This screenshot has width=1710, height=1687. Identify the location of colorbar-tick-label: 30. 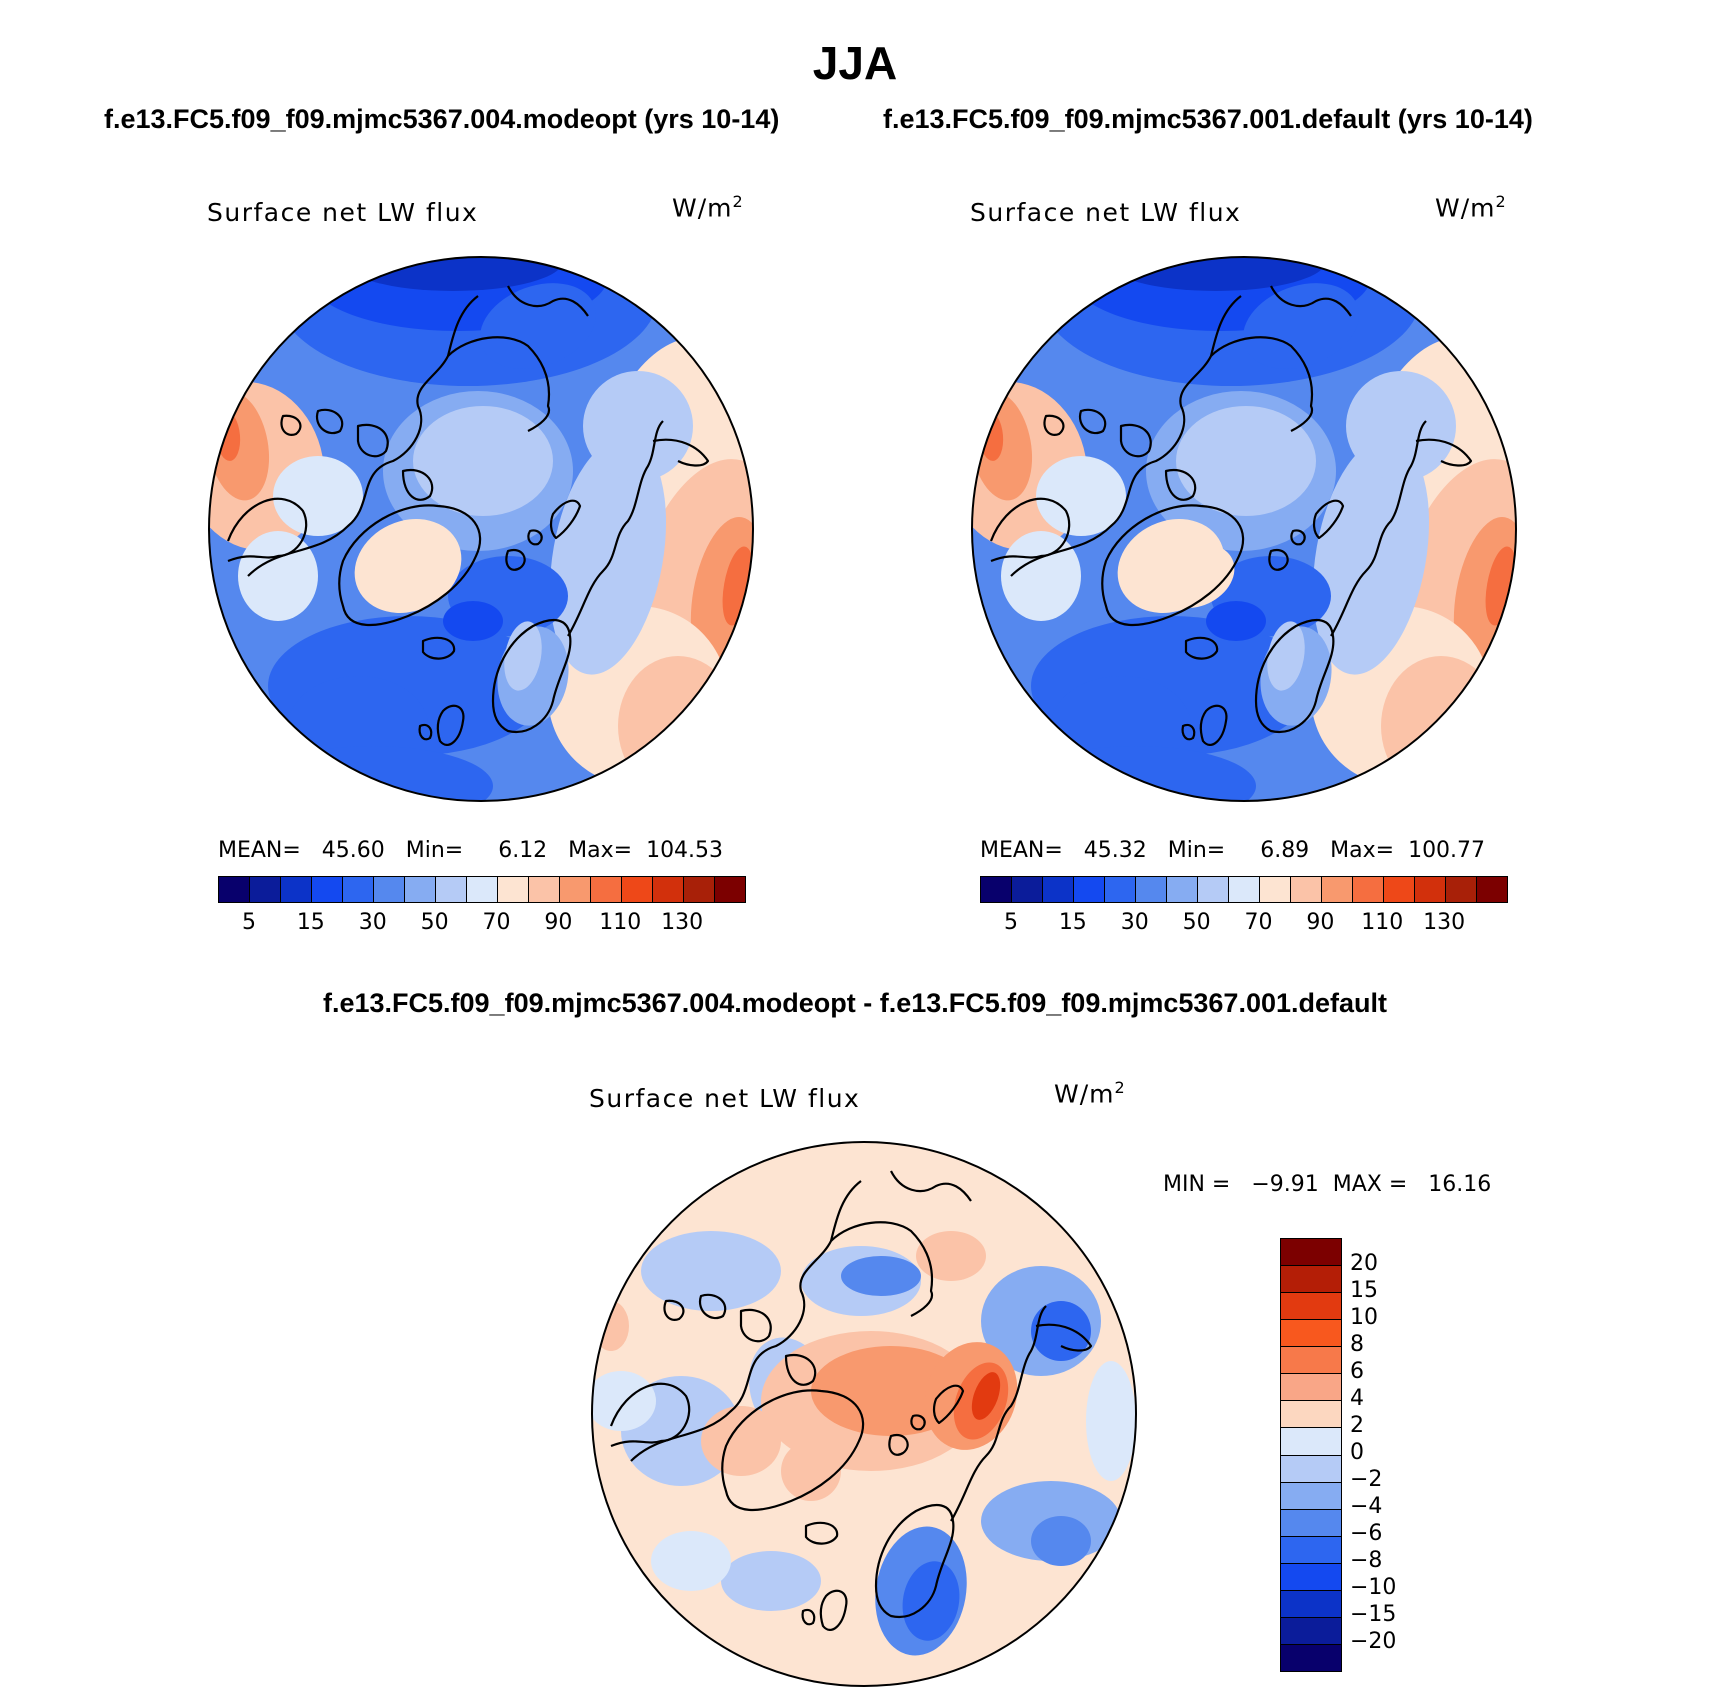
(372, 922).